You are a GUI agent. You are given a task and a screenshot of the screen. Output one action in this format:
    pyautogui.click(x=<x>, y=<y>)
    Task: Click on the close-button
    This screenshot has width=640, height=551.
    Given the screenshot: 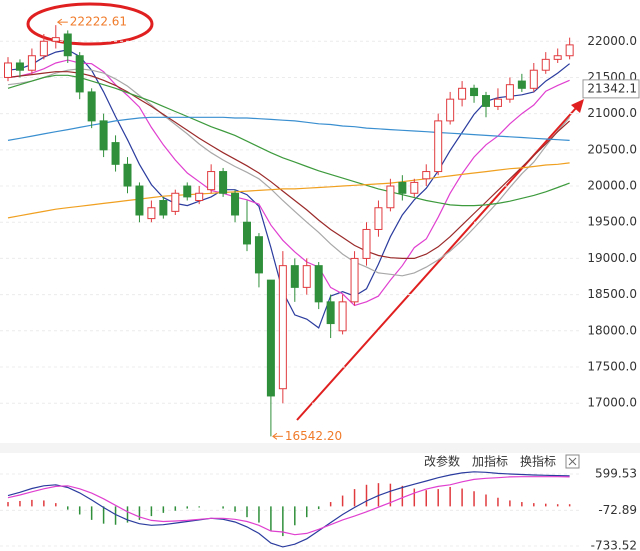 What is the action you would take?
    pyautogui.click(x=572, y=461)
    